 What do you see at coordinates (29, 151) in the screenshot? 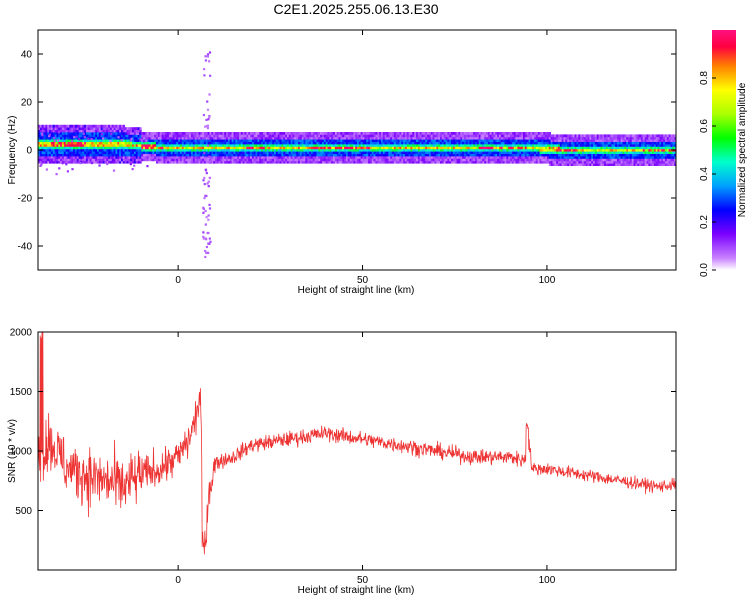
I see `y-tick-label: 0` at bounding box center [29, 151].